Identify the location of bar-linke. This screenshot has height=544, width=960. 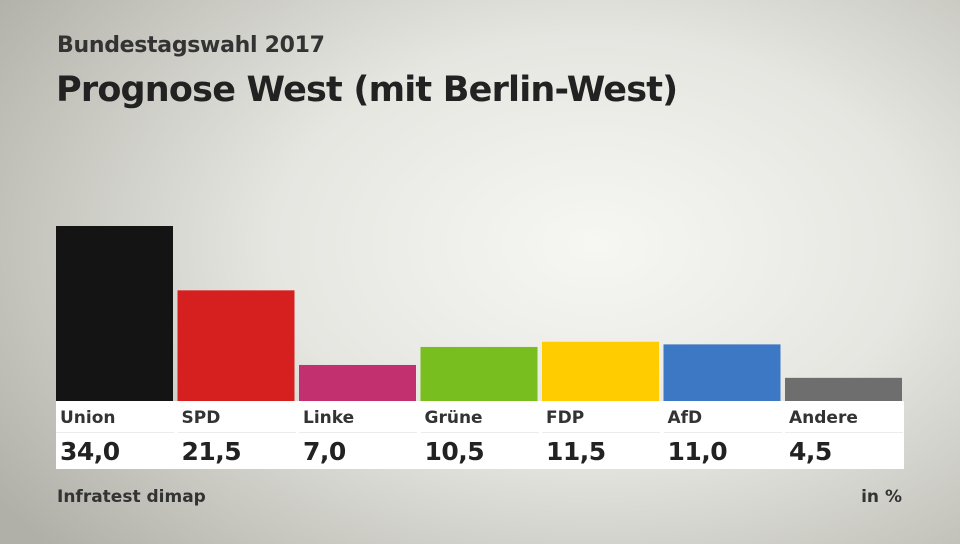
(357, 382).